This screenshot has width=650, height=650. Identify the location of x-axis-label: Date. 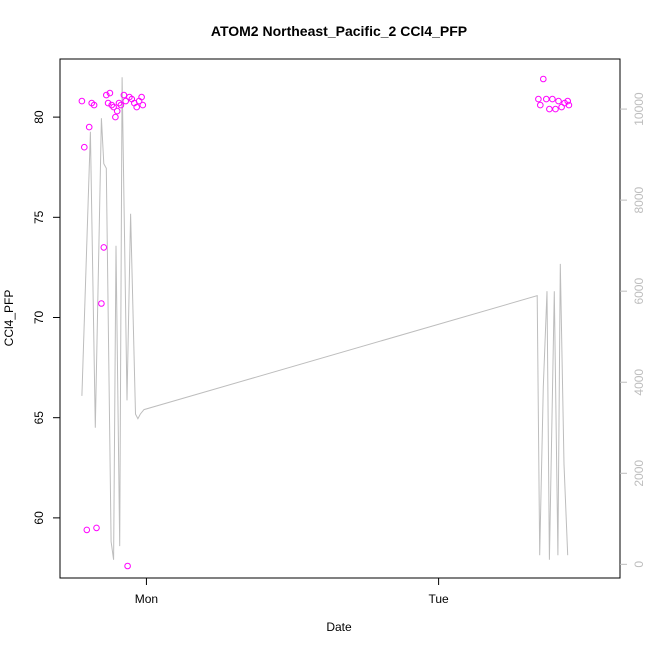
(339, 627).